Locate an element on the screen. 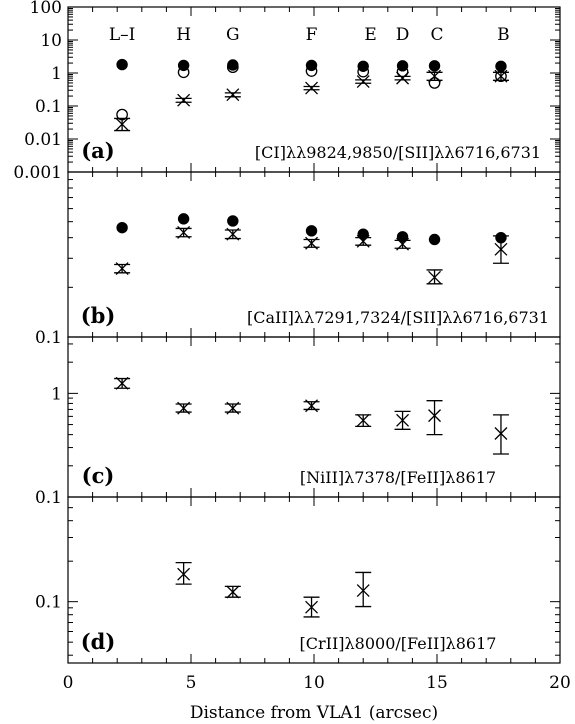 The image size is (575, 724). knot-label-D: D is located at coordinates (403, 35).